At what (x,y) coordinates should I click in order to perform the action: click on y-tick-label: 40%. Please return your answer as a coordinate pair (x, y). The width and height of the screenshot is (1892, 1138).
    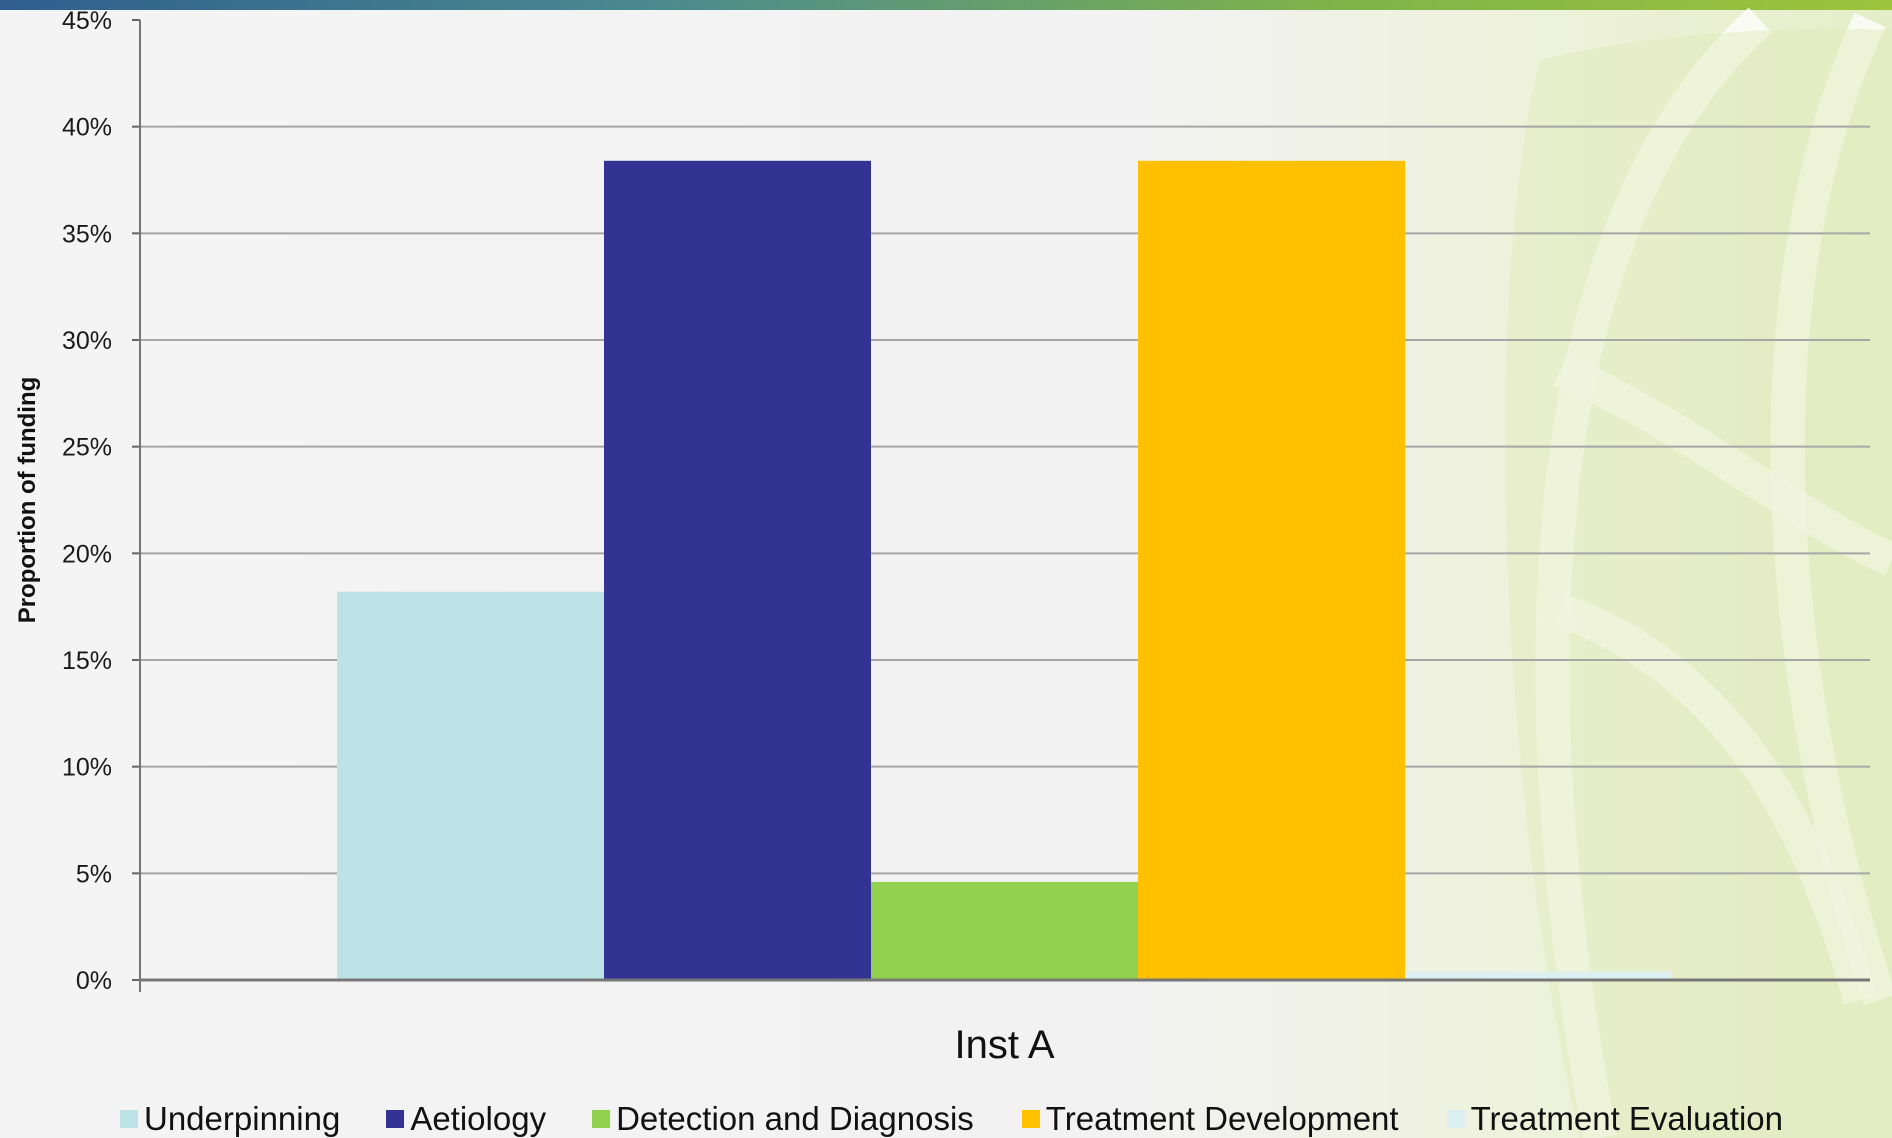
    Looking at the image, I should click on (87, 128).